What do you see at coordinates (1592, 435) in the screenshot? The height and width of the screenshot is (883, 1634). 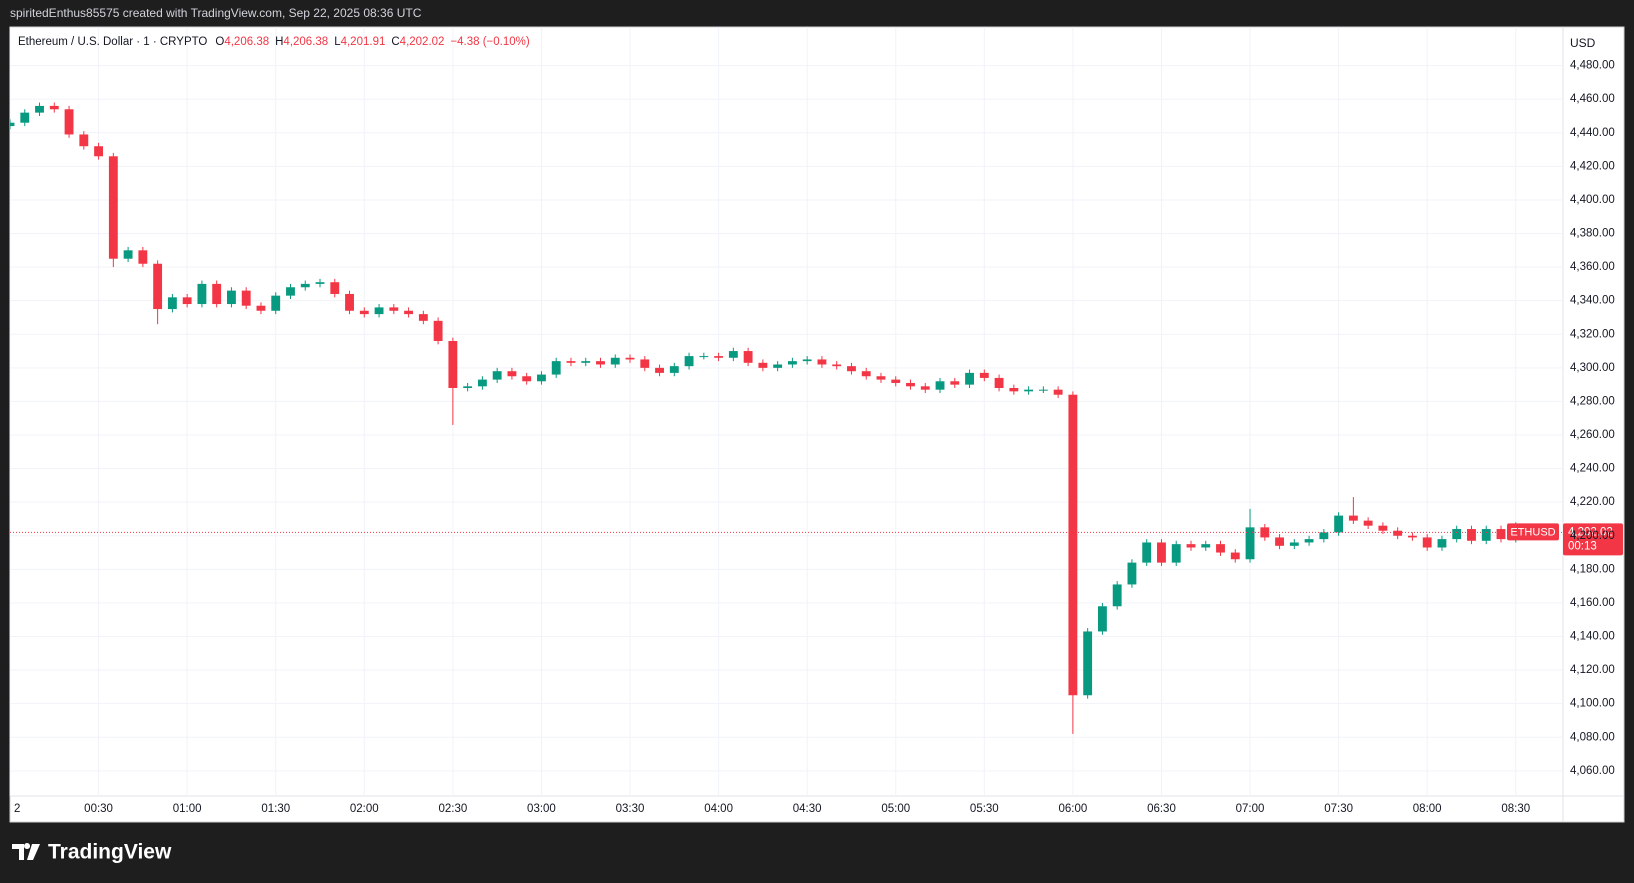 I see `y-tick-label: 4,260.00` at bounding box center [1592, 435].